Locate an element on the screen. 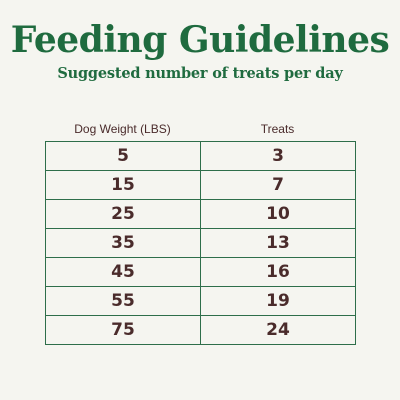 This screenshot has width=400, height=400. weight-cell: 5 is located at coordinates (123, 156).